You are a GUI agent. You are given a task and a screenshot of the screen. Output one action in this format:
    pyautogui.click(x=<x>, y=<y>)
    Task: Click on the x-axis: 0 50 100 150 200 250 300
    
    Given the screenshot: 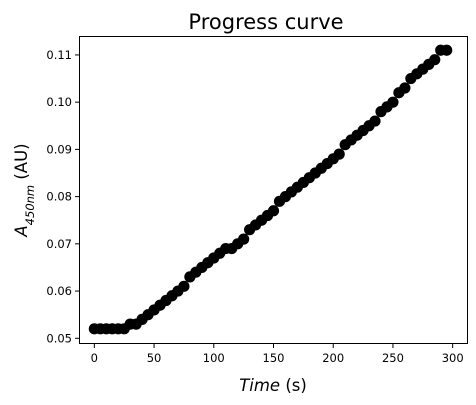 What is the action you would take?
    pyautogui.click(x=277, y=354)
    